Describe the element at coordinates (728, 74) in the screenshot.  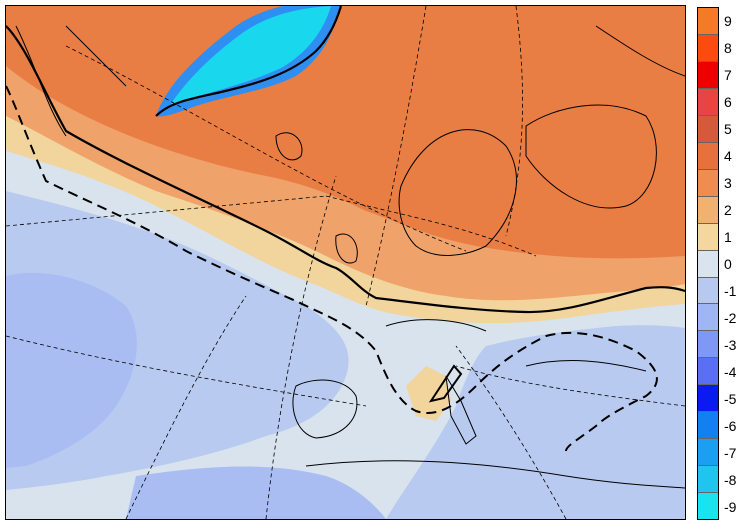
I see `colorbar-tick-label: 7` at that location.